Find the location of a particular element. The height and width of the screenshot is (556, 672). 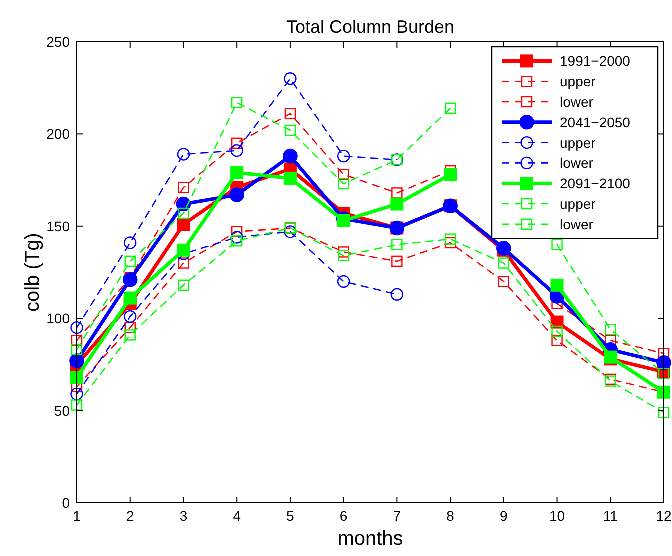

x-axis-title: months is located at coordinates (371, 539).